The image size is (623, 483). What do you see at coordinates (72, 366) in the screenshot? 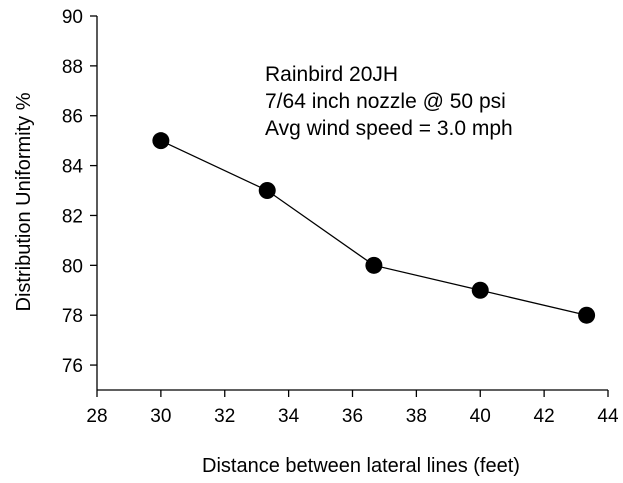
I see `y-tick-label: 76` at bounding box center [72, 366].